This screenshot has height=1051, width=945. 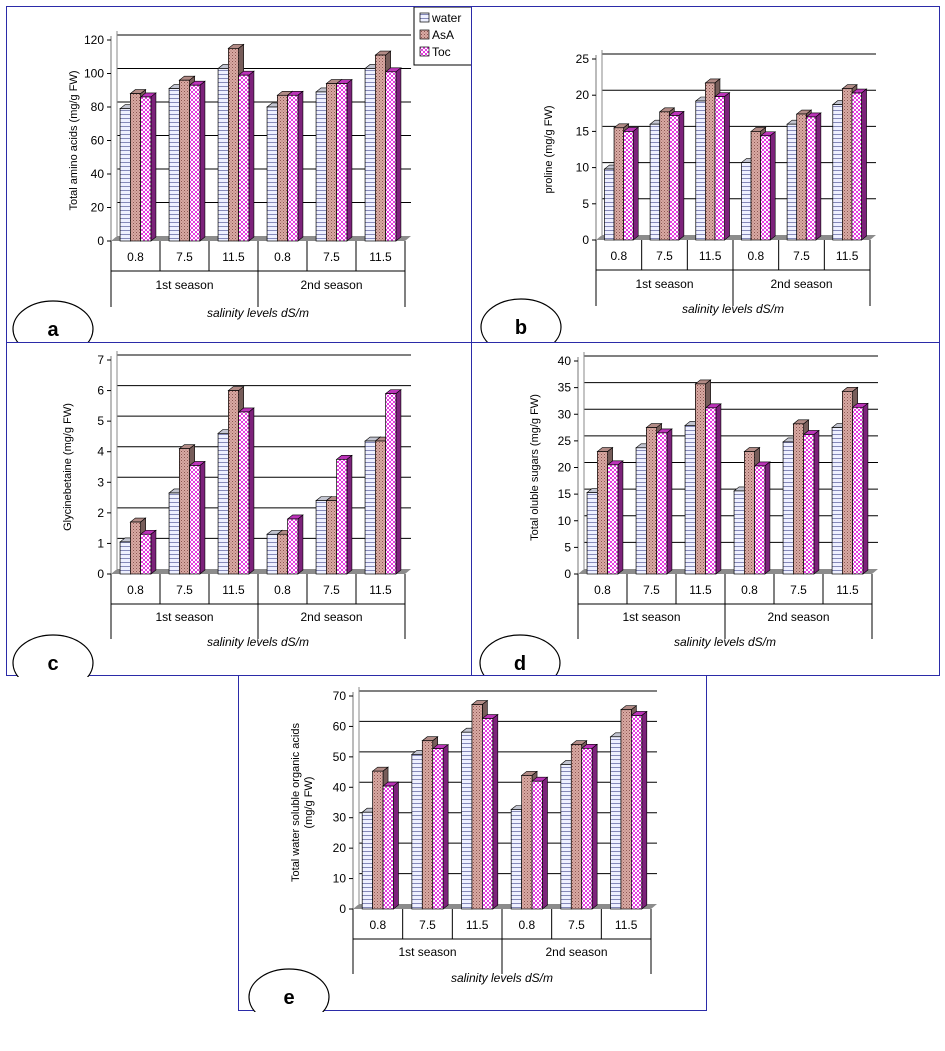 I want to click on x-tick-label-a-2: 11.5, so click(x=233, y=257).